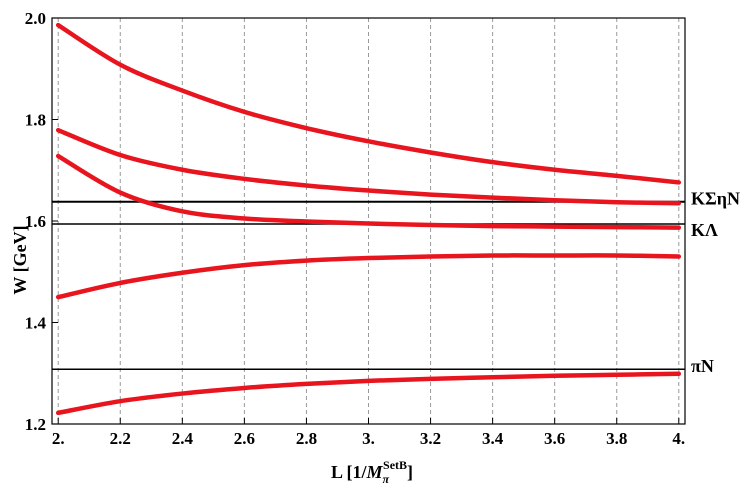 The height and width of the screenshot is (498, 747). What do you see at coordinates (306, 438) in the screenshot?
I see `x-tick-label-4: 2.8` at bounding box center [306, 438].